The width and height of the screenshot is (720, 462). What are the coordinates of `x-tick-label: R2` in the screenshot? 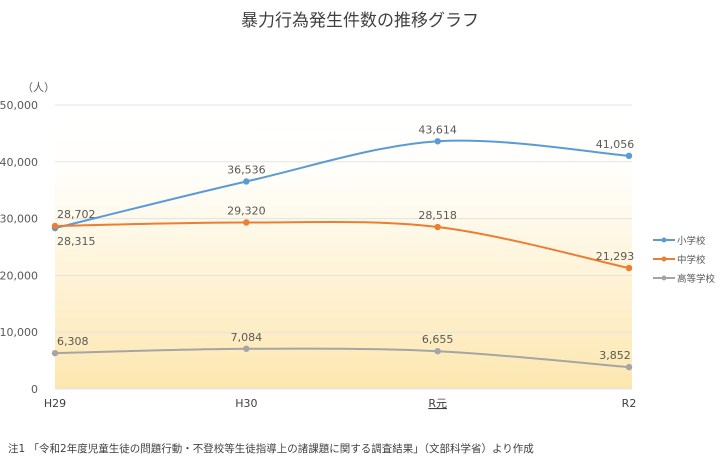 It's located at (629, 403).